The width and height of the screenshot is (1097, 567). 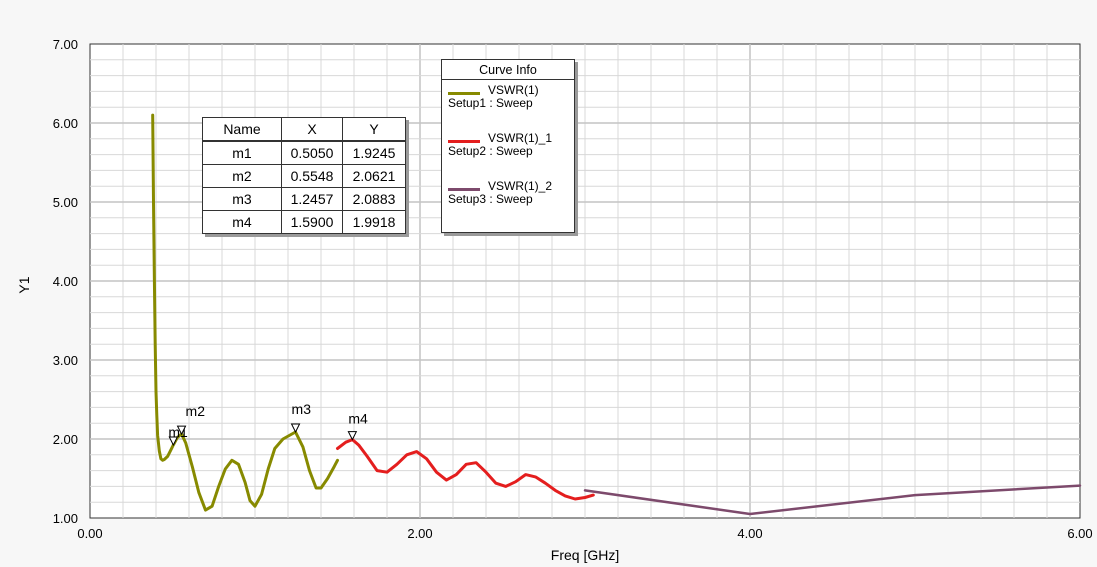 I want to click on legend-entry-setup: Setup2 : Sweep, so click(x=490, y=151).